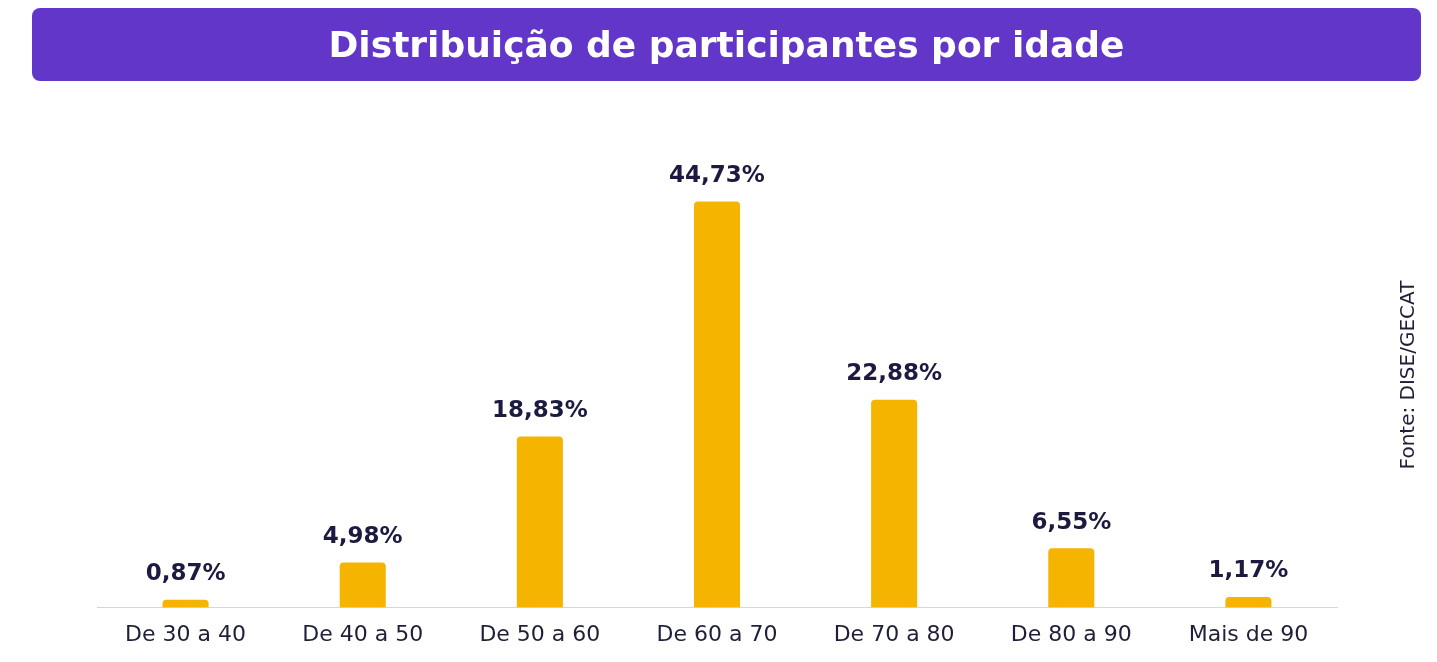 This screenshot has height=662, width=1437. What do you see at coordinates (185, 572) in the screenshot?
I see `data-label: 0,87%` at bounding box center [185, 572].